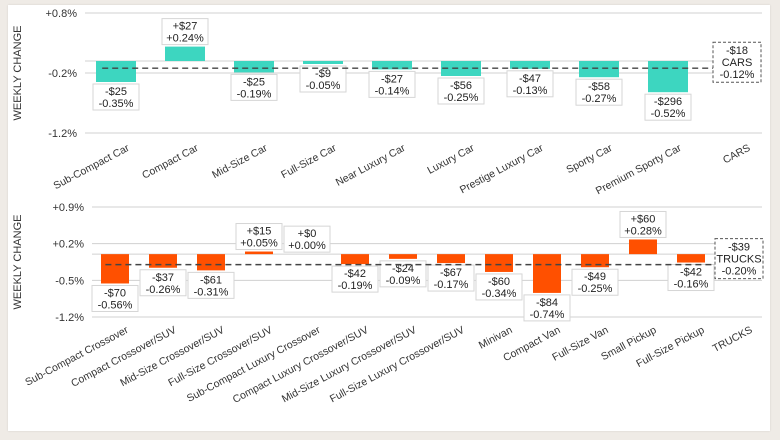 The image size is (780, 440). Describe the element at coordinates (307, 246) in the screenshot. I see `data-label-pct: +0.00%` at that location.